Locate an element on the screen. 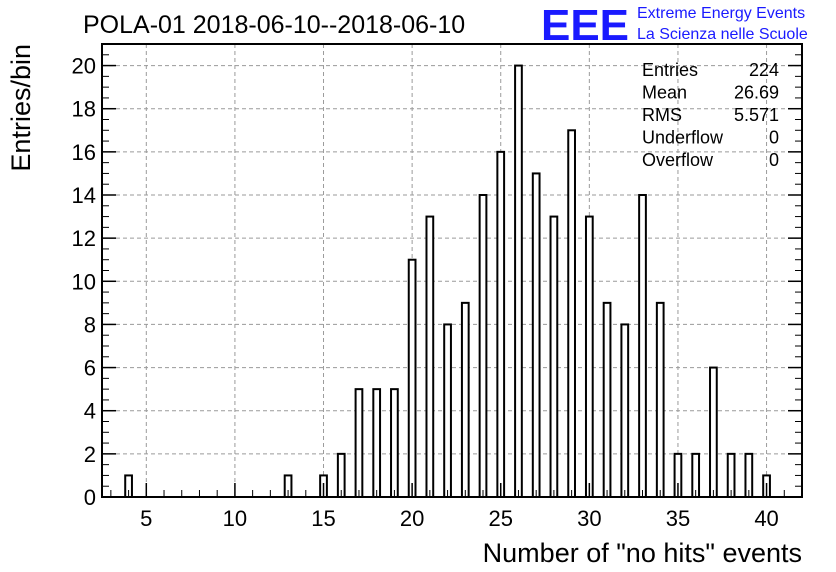  y-tick-label: 20 is located at coordinates (84, 66).